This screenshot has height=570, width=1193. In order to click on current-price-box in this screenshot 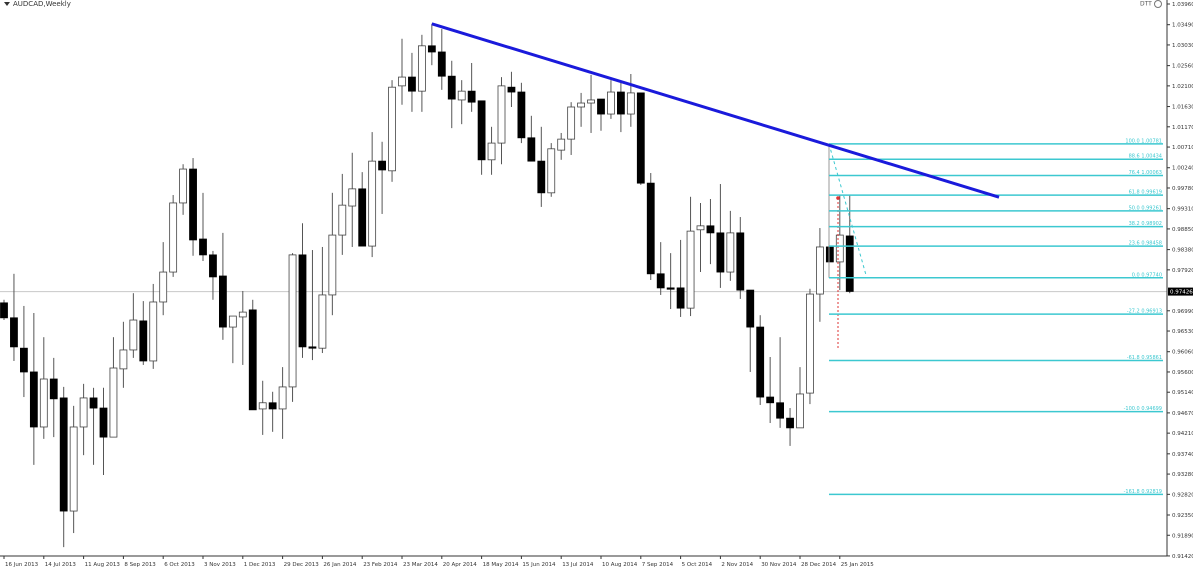, I will do `click(1180, 291)`.